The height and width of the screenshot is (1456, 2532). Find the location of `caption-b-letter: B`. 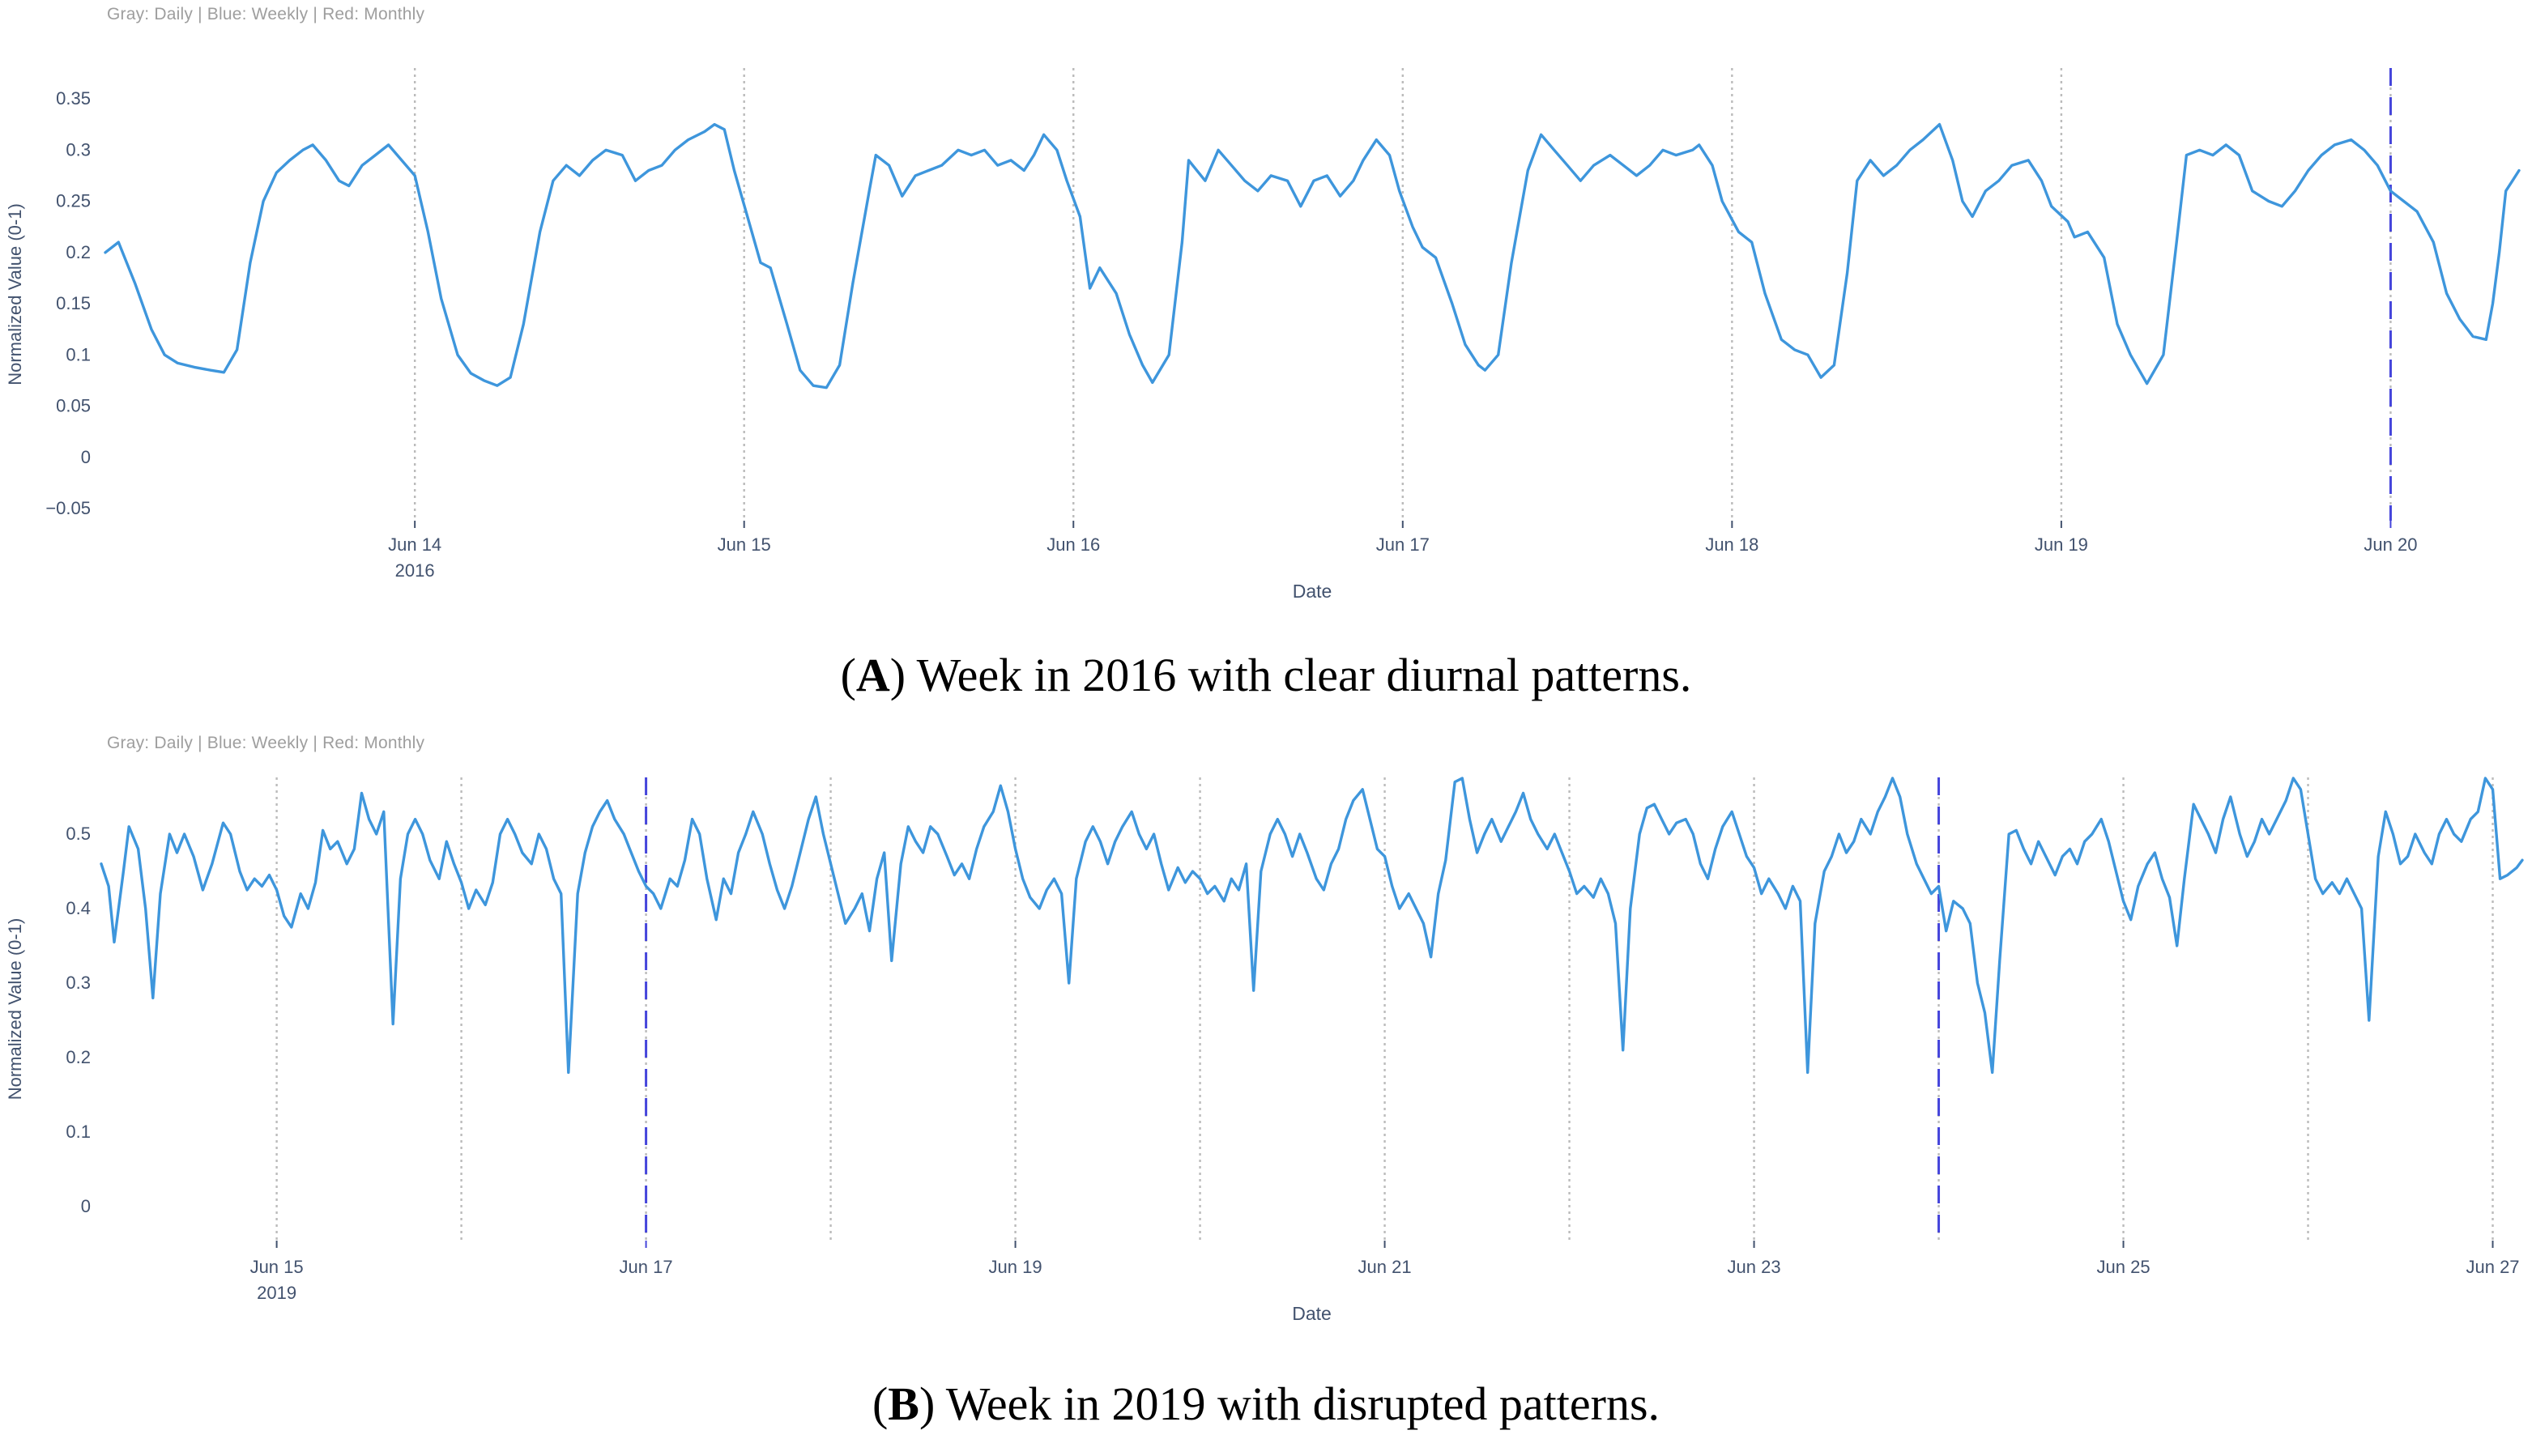

caption-b-letter: B is located at coordinates (903, 1403).